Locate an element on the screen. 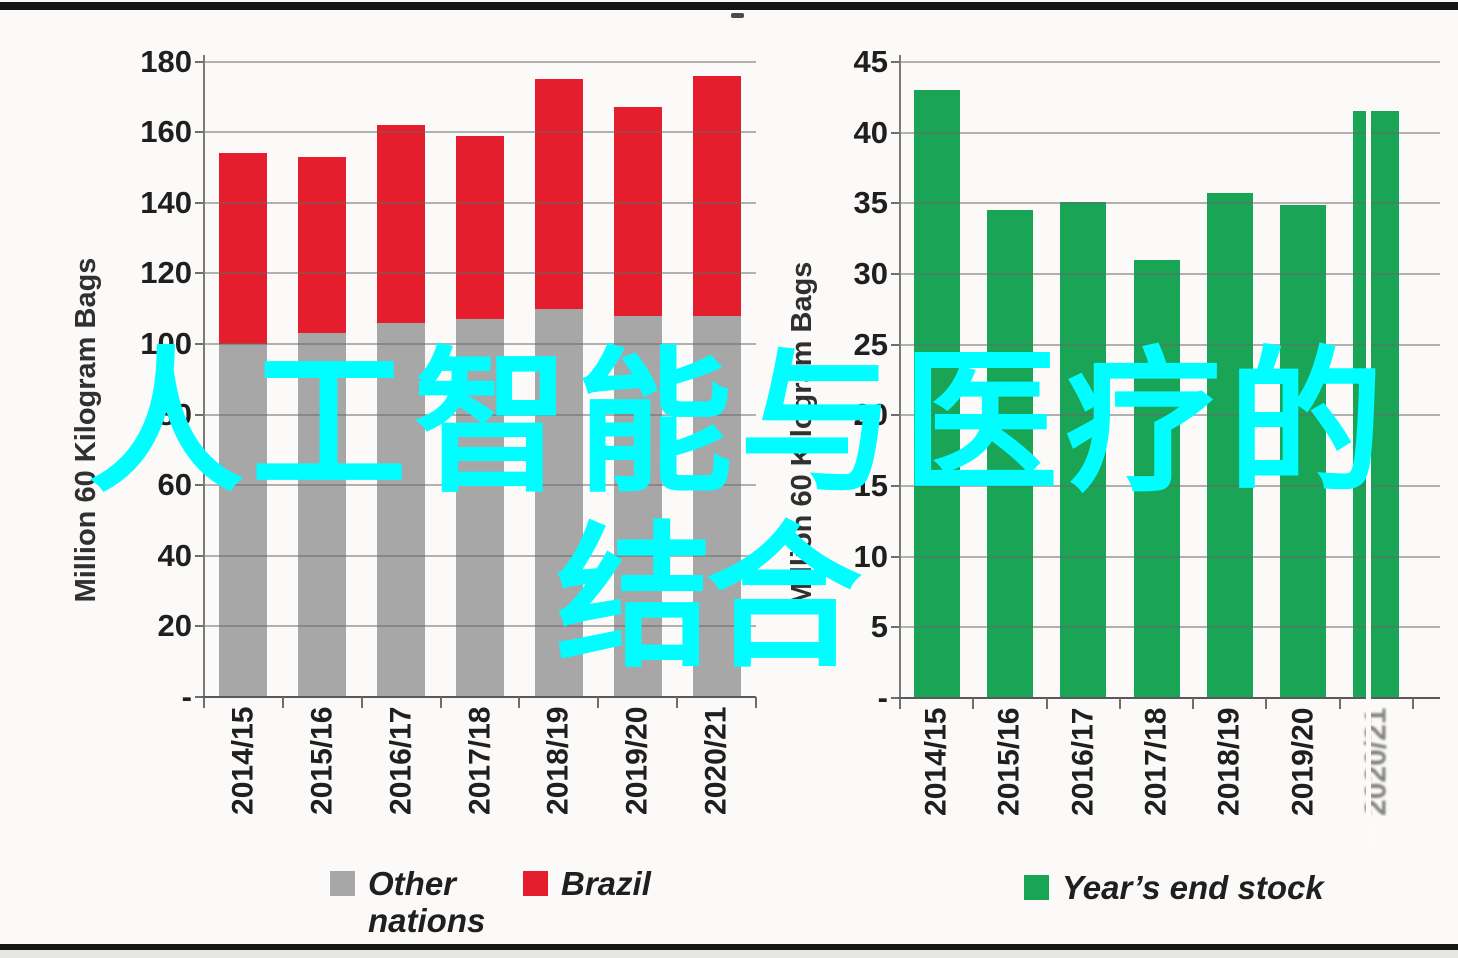 The height and width of the screenshot is (958, 1458). y-tick-label: 60 is located at coordinates (174, 485).